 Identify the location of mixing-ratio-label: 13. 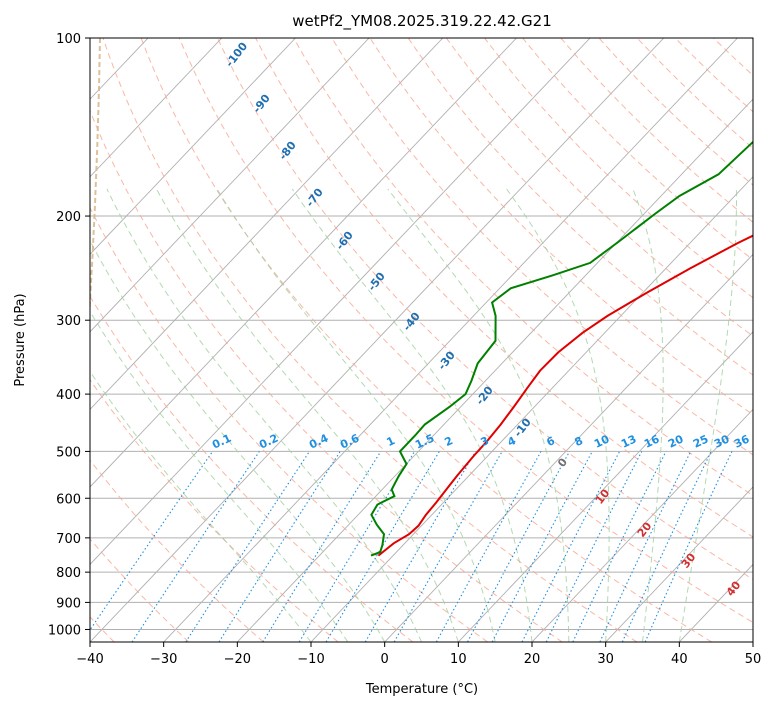
(628, 441).